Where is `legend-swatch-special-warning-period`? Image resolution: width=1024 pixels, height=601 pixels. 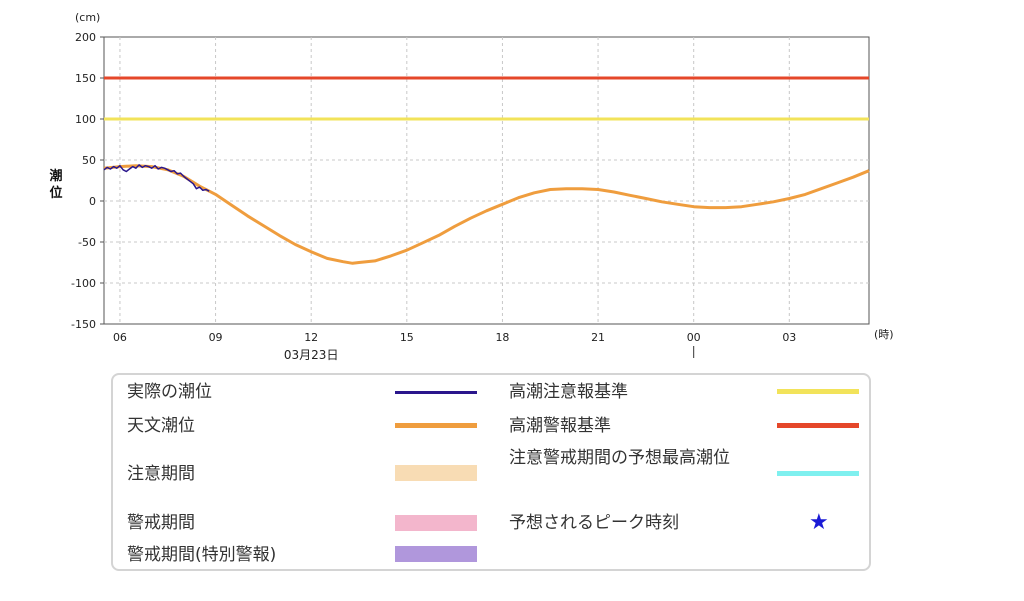
legend-swatch-special-warning-period is located at coordinates (436, 554).